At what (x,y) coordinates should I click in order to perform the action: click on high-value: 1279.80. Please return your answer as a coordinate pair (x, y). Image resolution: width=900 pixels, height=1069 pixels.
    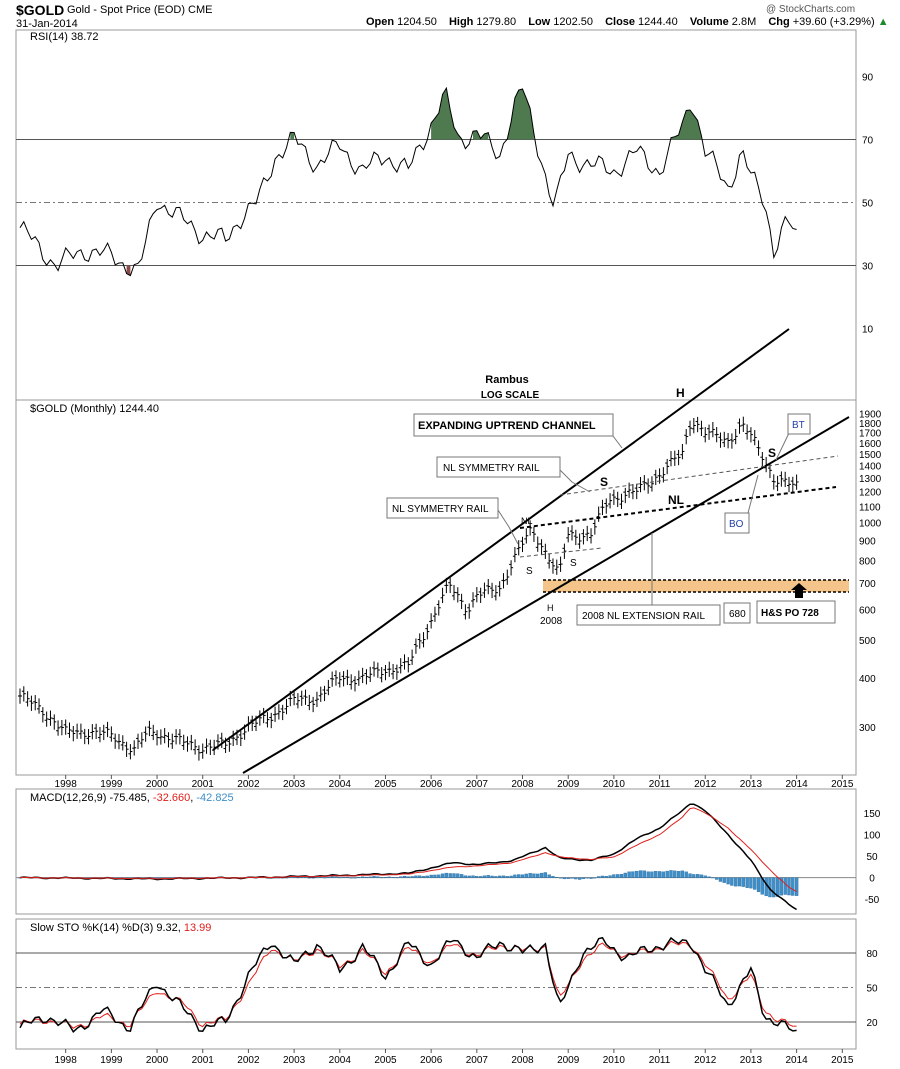
    Looking at the image, I should click on (496, 22).